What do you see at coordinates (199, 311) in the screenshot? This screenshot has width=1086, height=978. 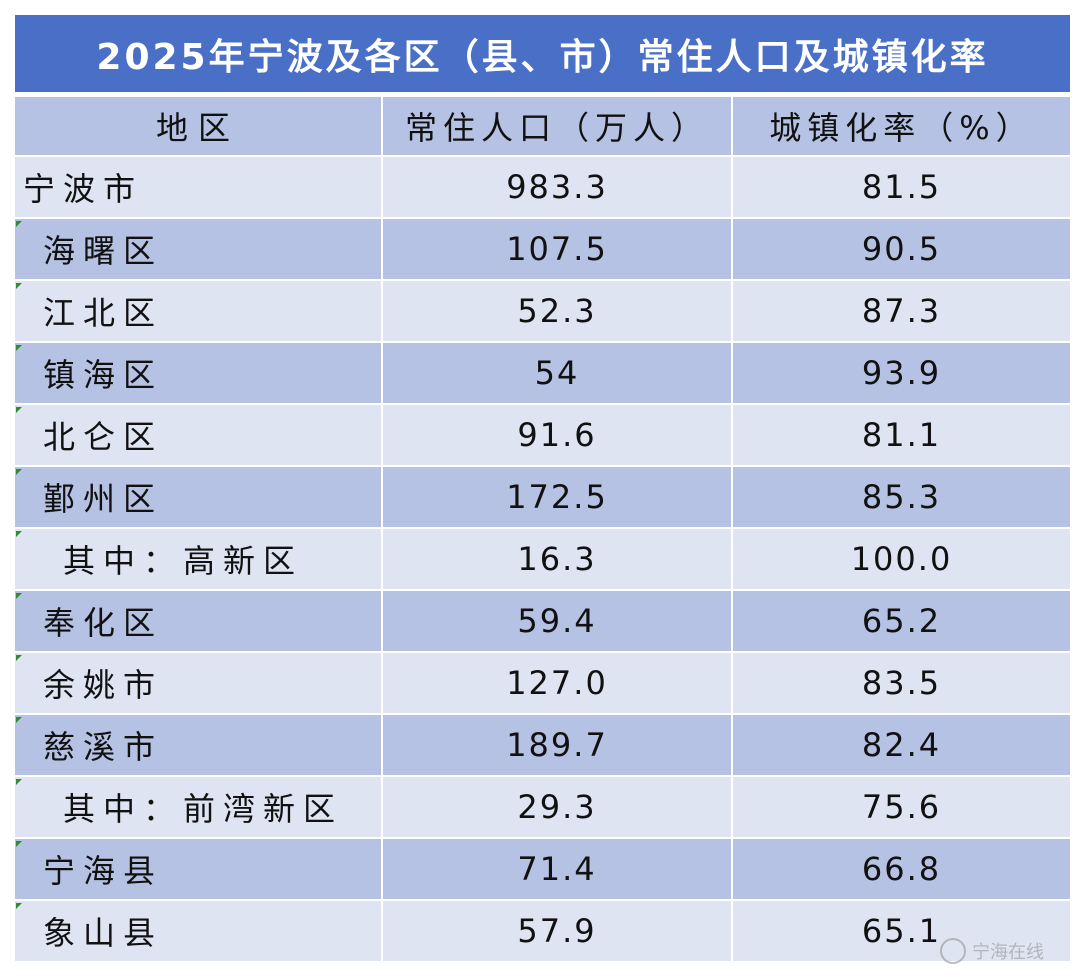 I see `region-cell: 江北区` at bounding box center [199, 311].